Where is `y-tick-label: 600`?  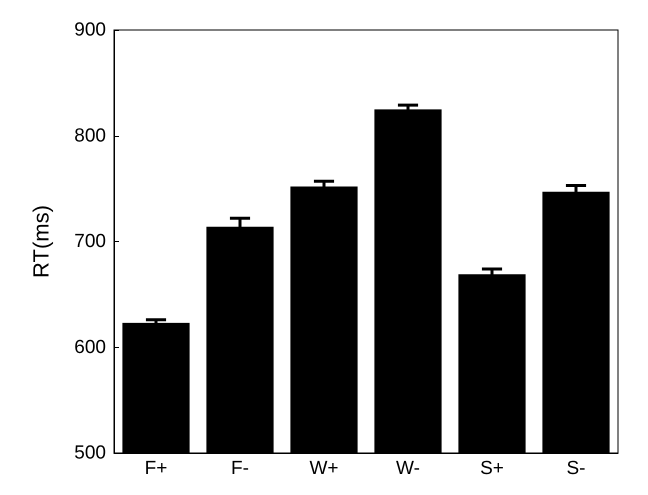
y-tick-label: 600 is located at coordinates (90, 347).